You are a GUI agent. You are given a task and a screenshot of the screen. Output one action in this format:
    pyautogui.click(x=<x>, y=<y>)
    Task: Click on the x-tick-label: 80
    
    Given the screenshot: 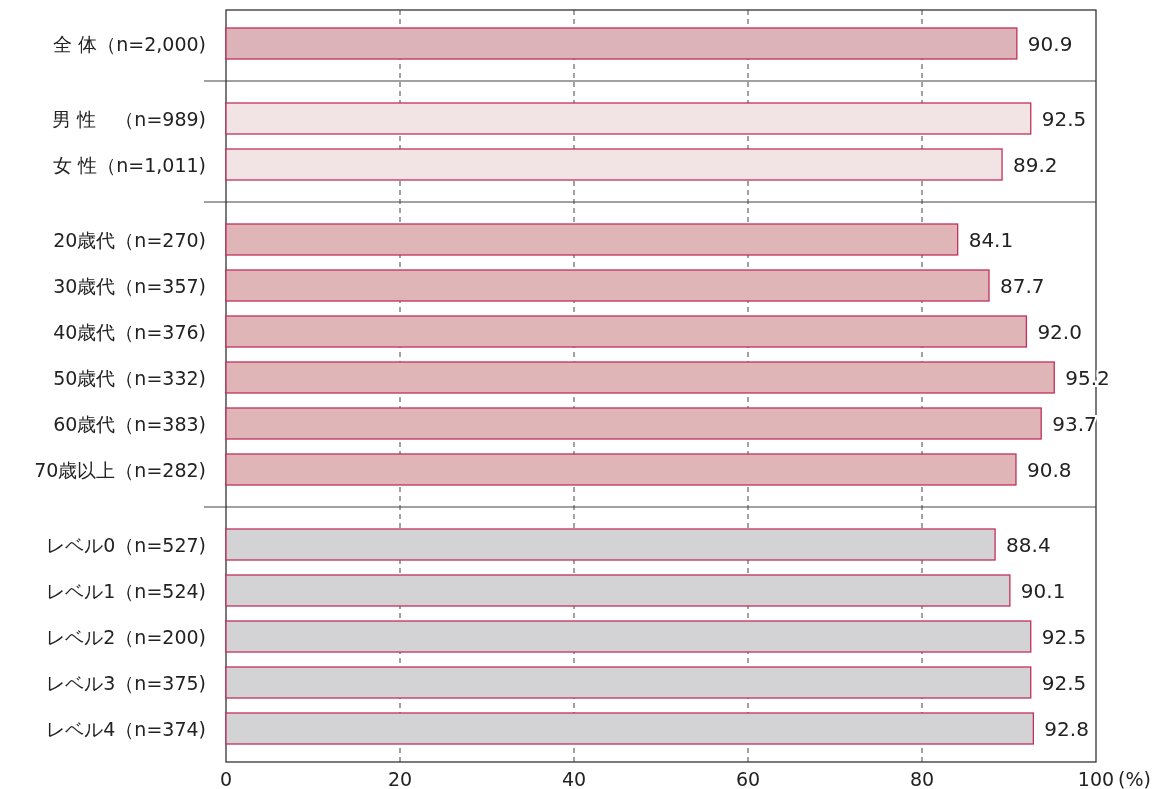 What is the action you would take?
    pyautogui.click(x=922, y=778)
    